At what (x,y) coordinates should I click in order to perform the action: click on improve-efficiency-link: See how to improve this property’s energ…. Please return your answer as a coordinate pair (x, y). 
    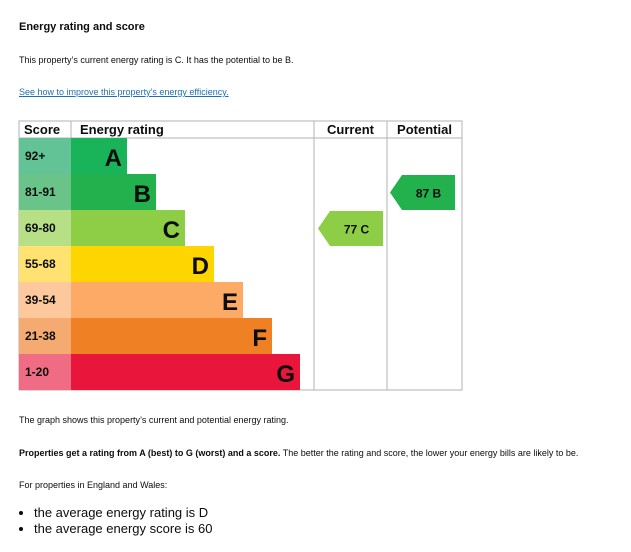
    Looking at the image, I should click on (124, 92).